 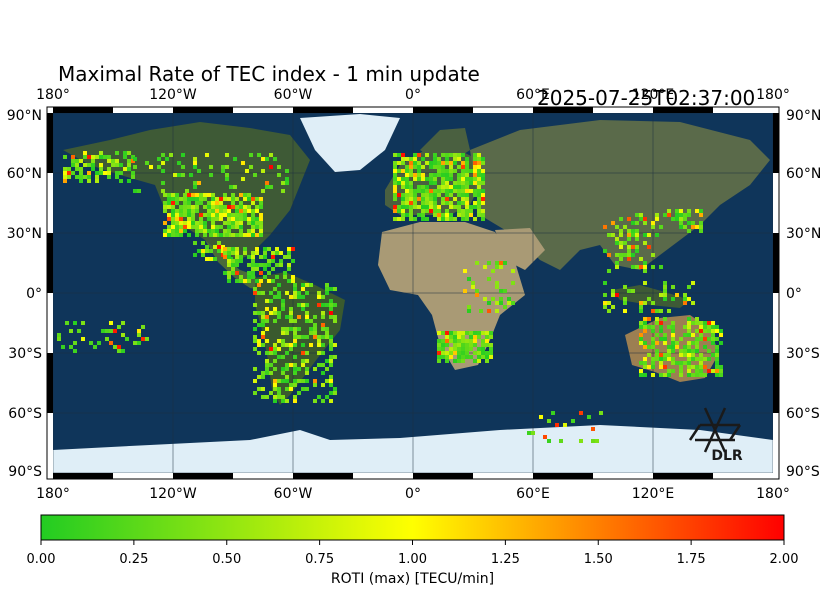 I want to click on frame-segment, so click(x=263, y=476).